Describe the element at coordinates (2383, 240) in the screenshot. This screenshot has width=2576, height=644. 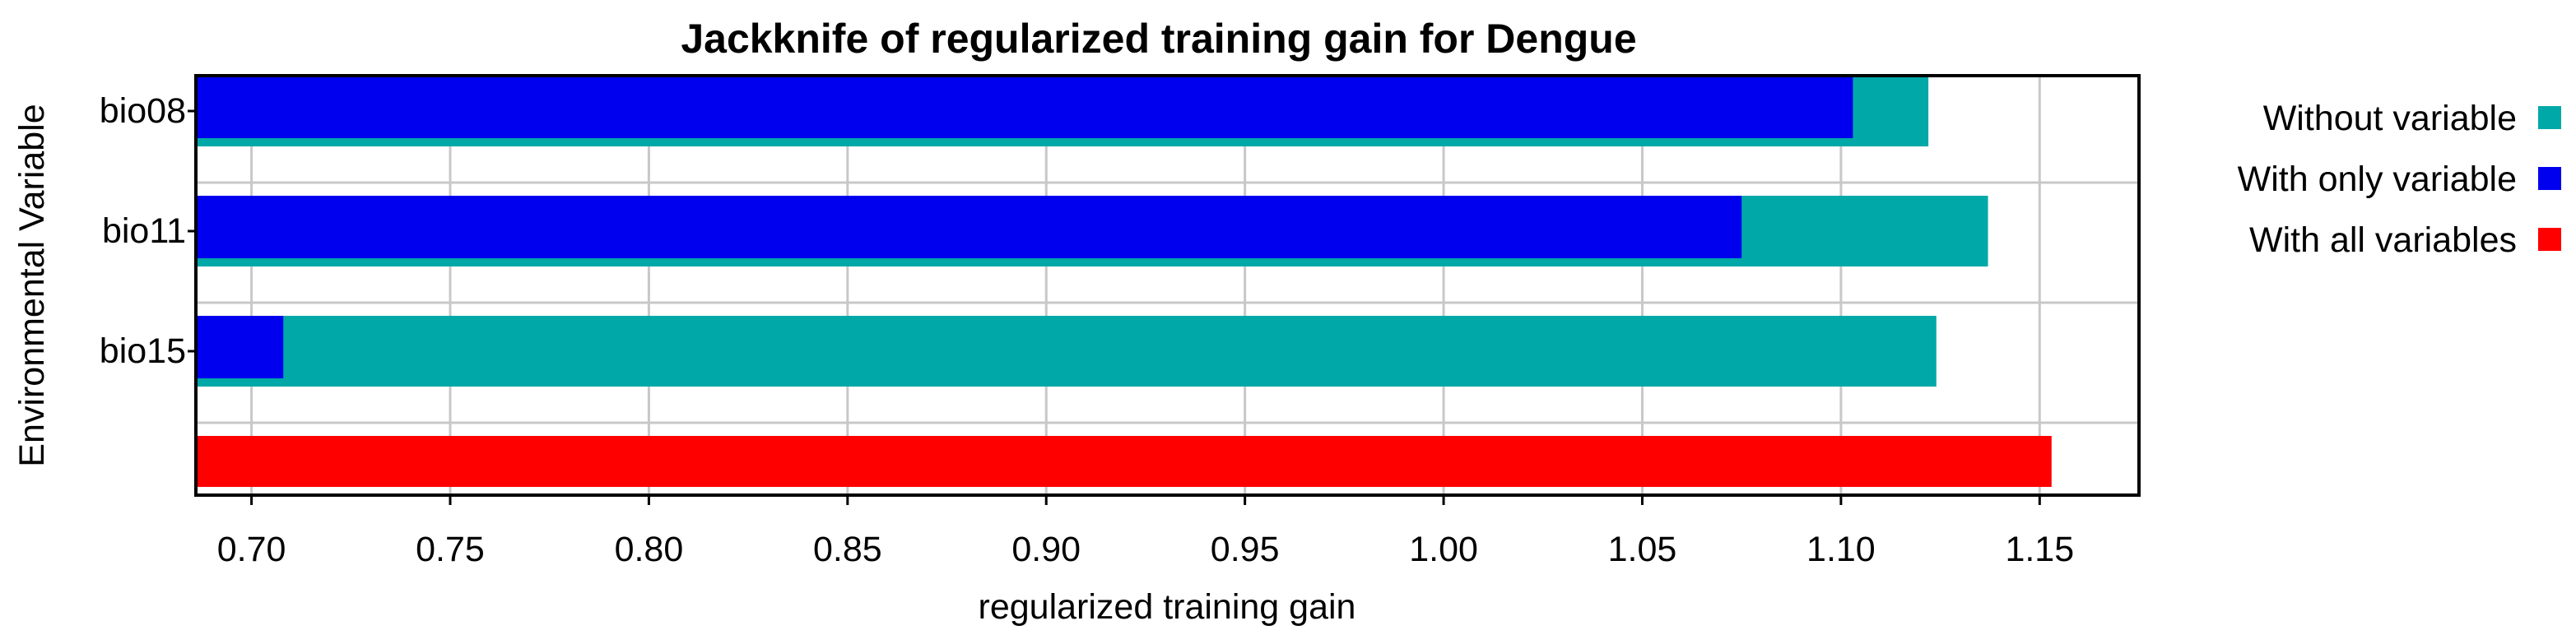
I see `legend-label: With all variables` at that location.